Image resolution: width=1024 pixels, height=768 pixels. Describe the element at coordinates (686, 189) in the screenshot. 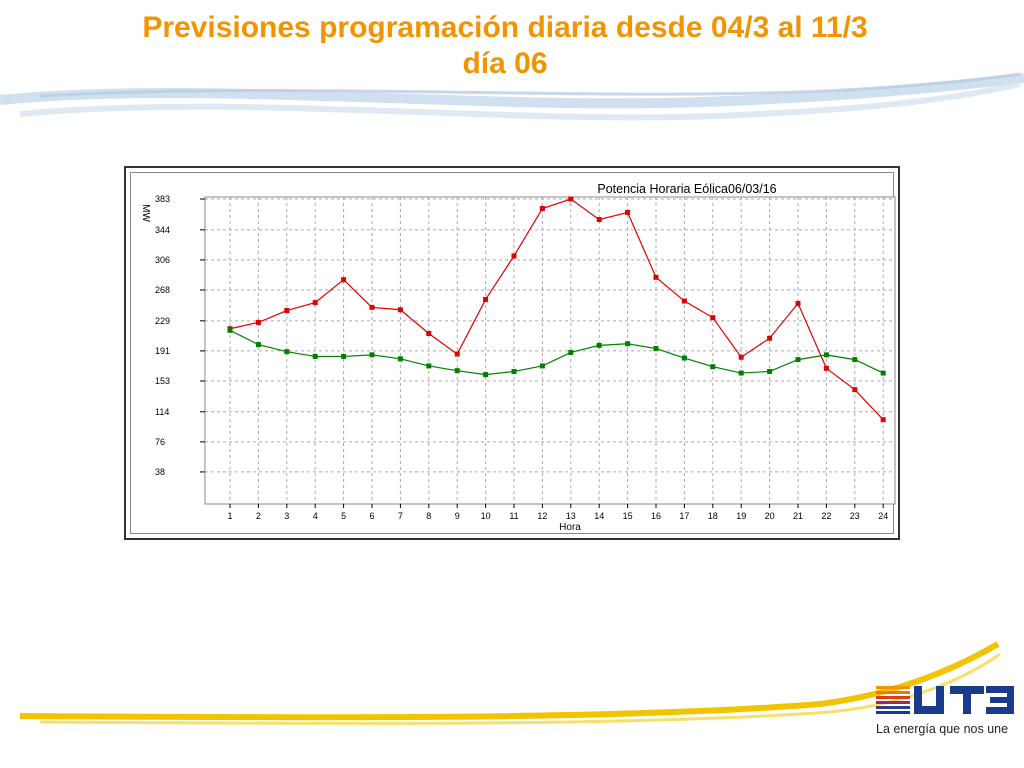

I see `chart-title: Potencia Horaria Eólica06/03/16` at that location.